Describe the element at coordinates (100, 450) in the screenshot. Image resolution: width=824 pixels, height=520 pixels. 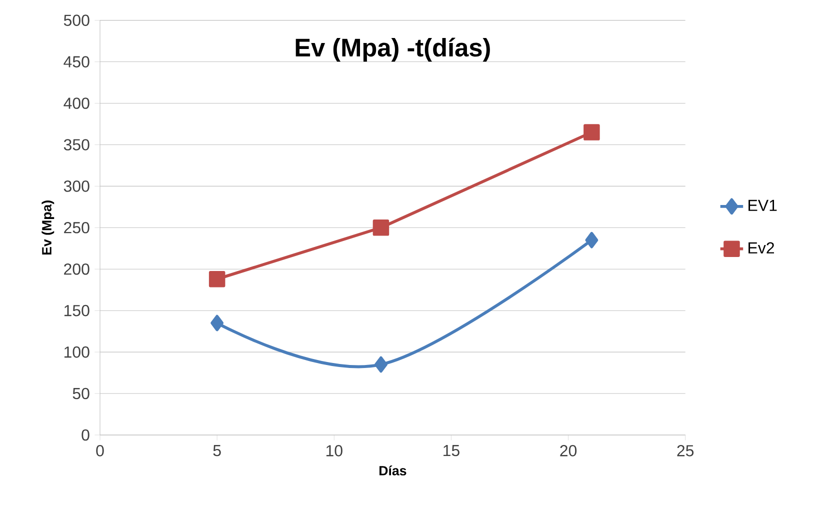
I see `x-tick-label: 0` at that location.